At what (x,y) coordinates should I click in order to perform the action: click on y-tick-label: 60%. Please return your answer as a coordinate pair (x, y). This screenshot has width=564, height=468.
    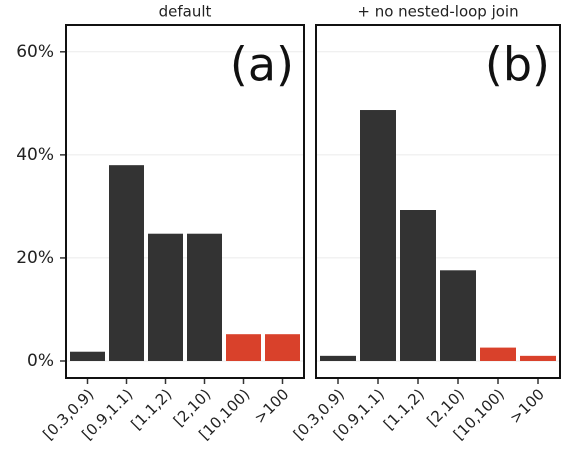
    Looking at the image, I should click on (35, 52).